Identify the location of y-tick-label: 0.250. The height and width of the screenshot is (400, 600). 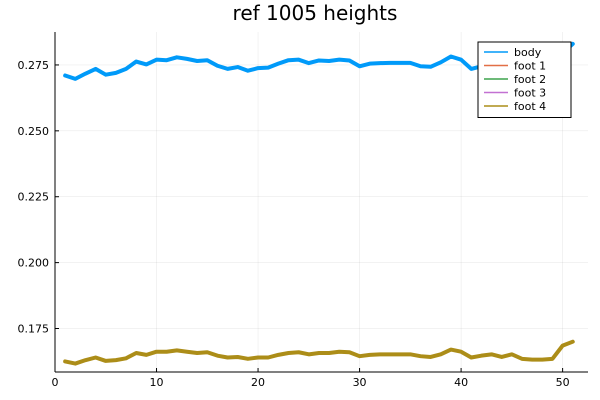
(34, 131).